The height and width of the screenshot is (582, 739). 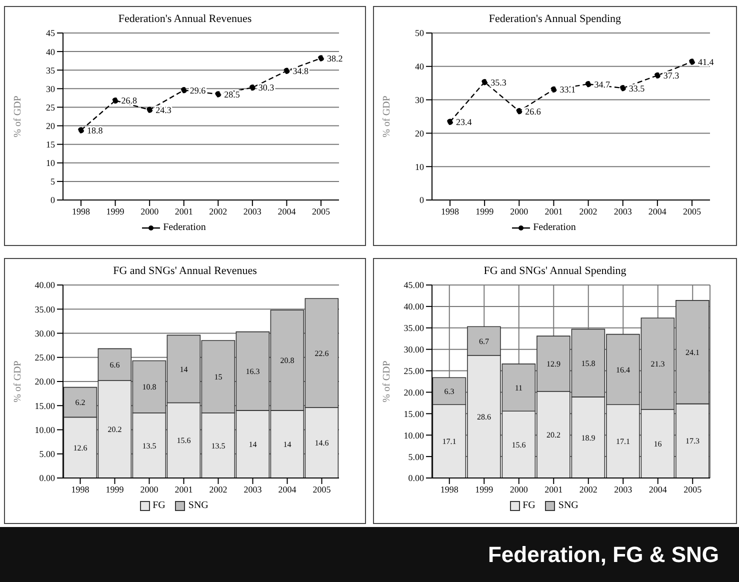 What do you see at coordinates (657, 211) in the screenshot?
I see `x-tick-label: 2004` at bounding box center [657, 211].